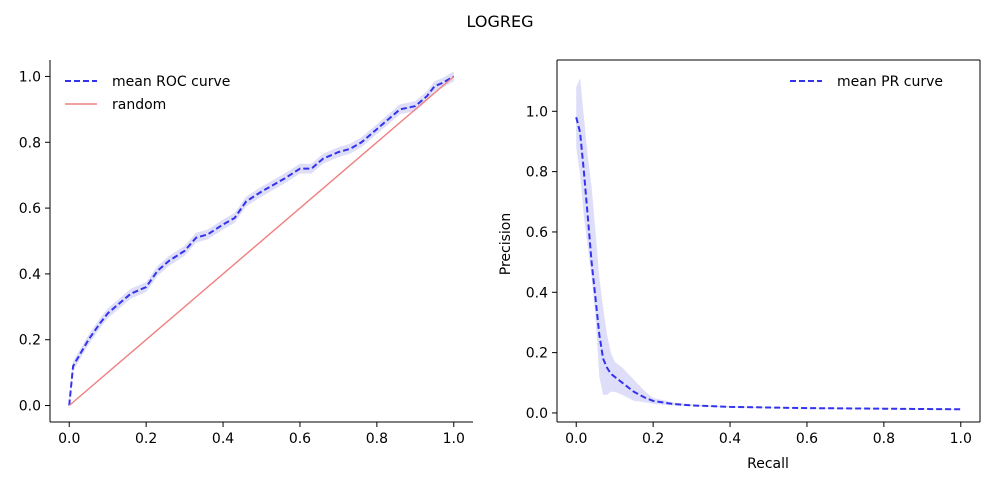  I want to click on pr-y-tick-label: 0.0, so click(537, 414).